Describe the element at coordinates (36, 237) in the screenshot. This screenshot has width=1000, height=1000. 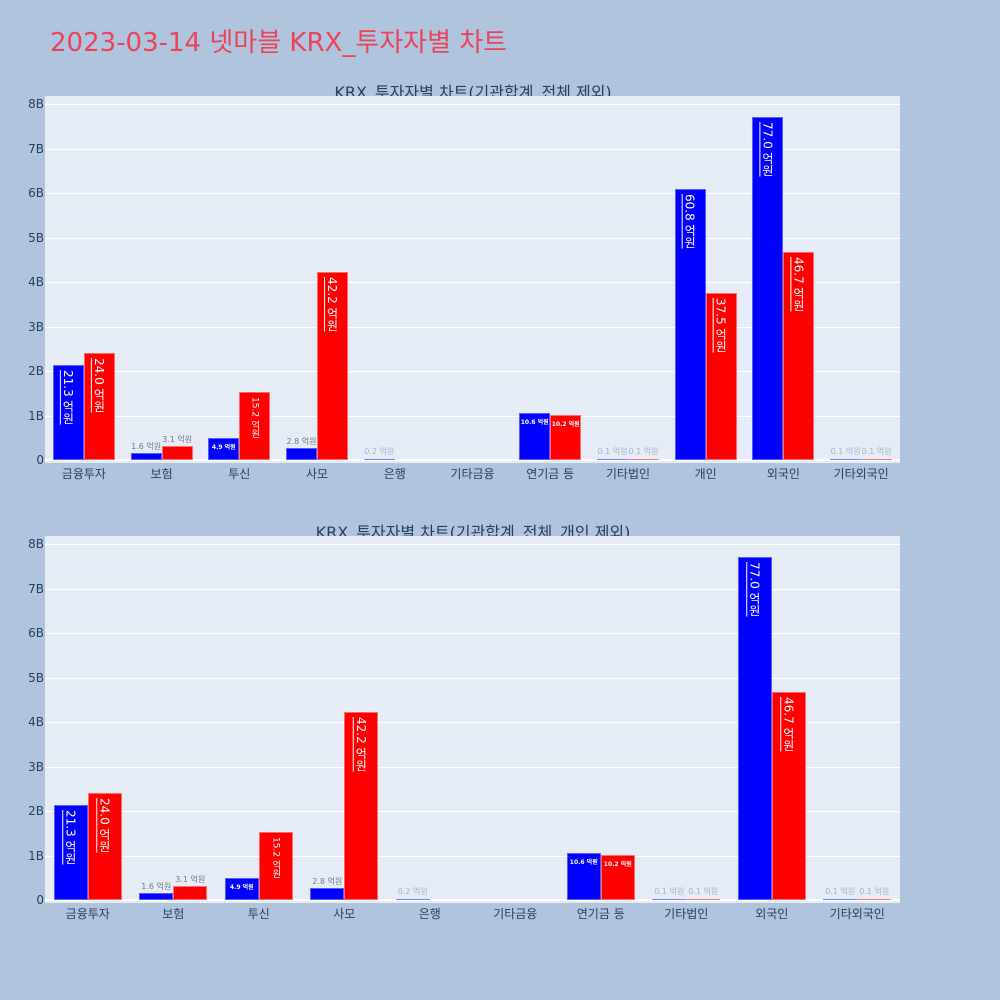
I see `y-tick-label: 5B` at that location.